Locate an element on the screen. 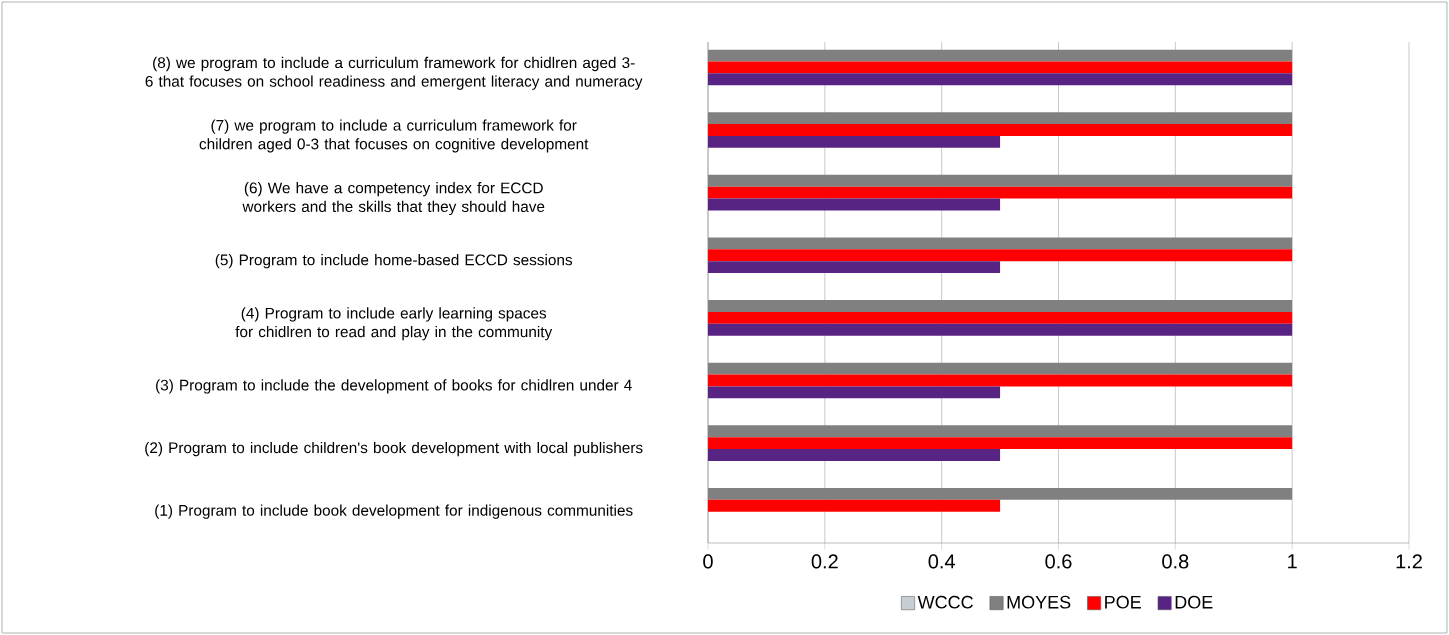  y-tick-label: (2) Program to include children's book development with local publishers is located at coordinates (394, 449).